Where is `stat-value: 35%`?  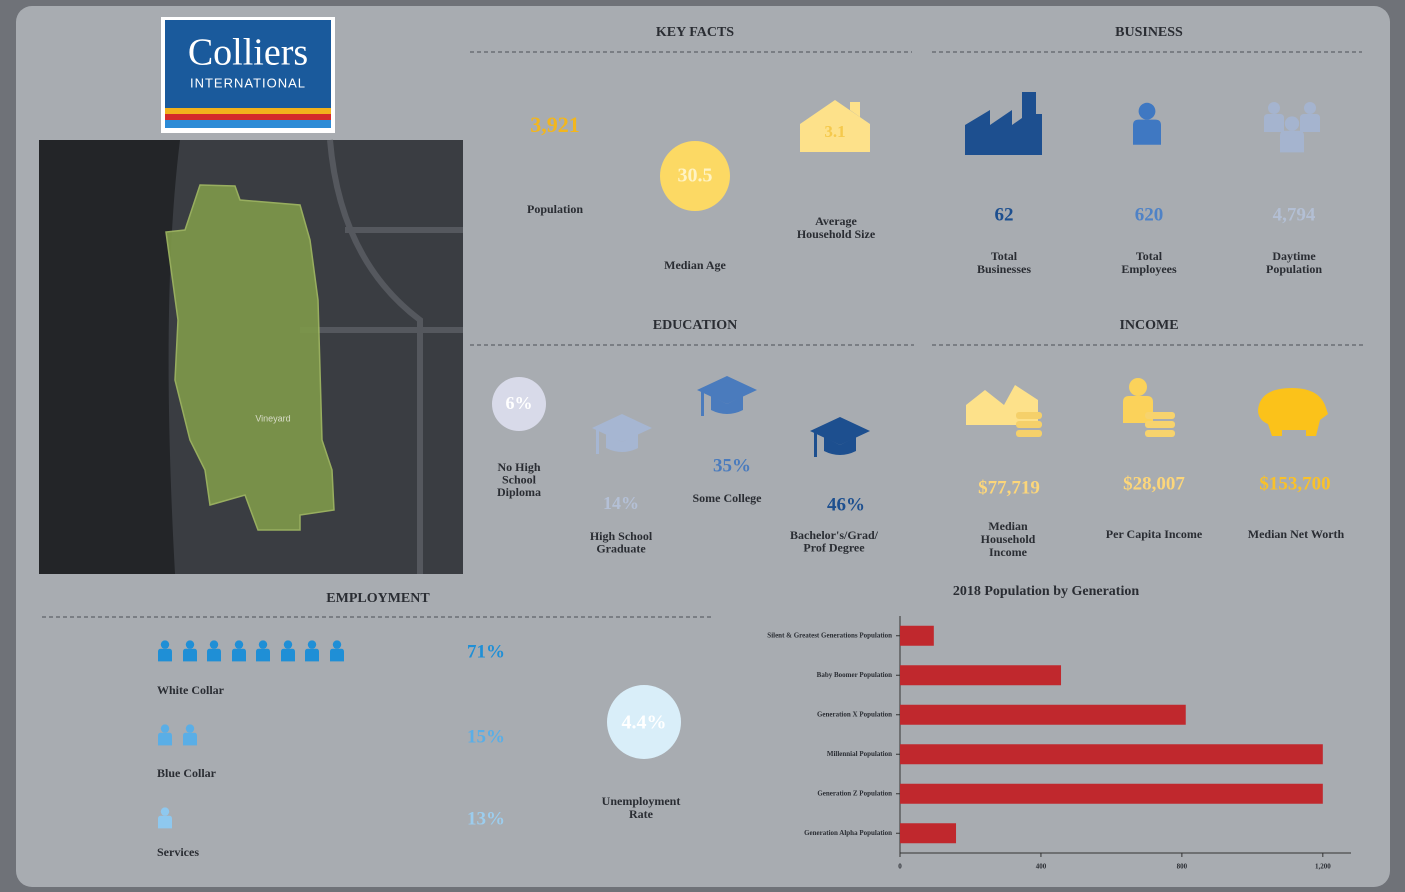 stat-value: 35% is located at coordinates (732, 465).